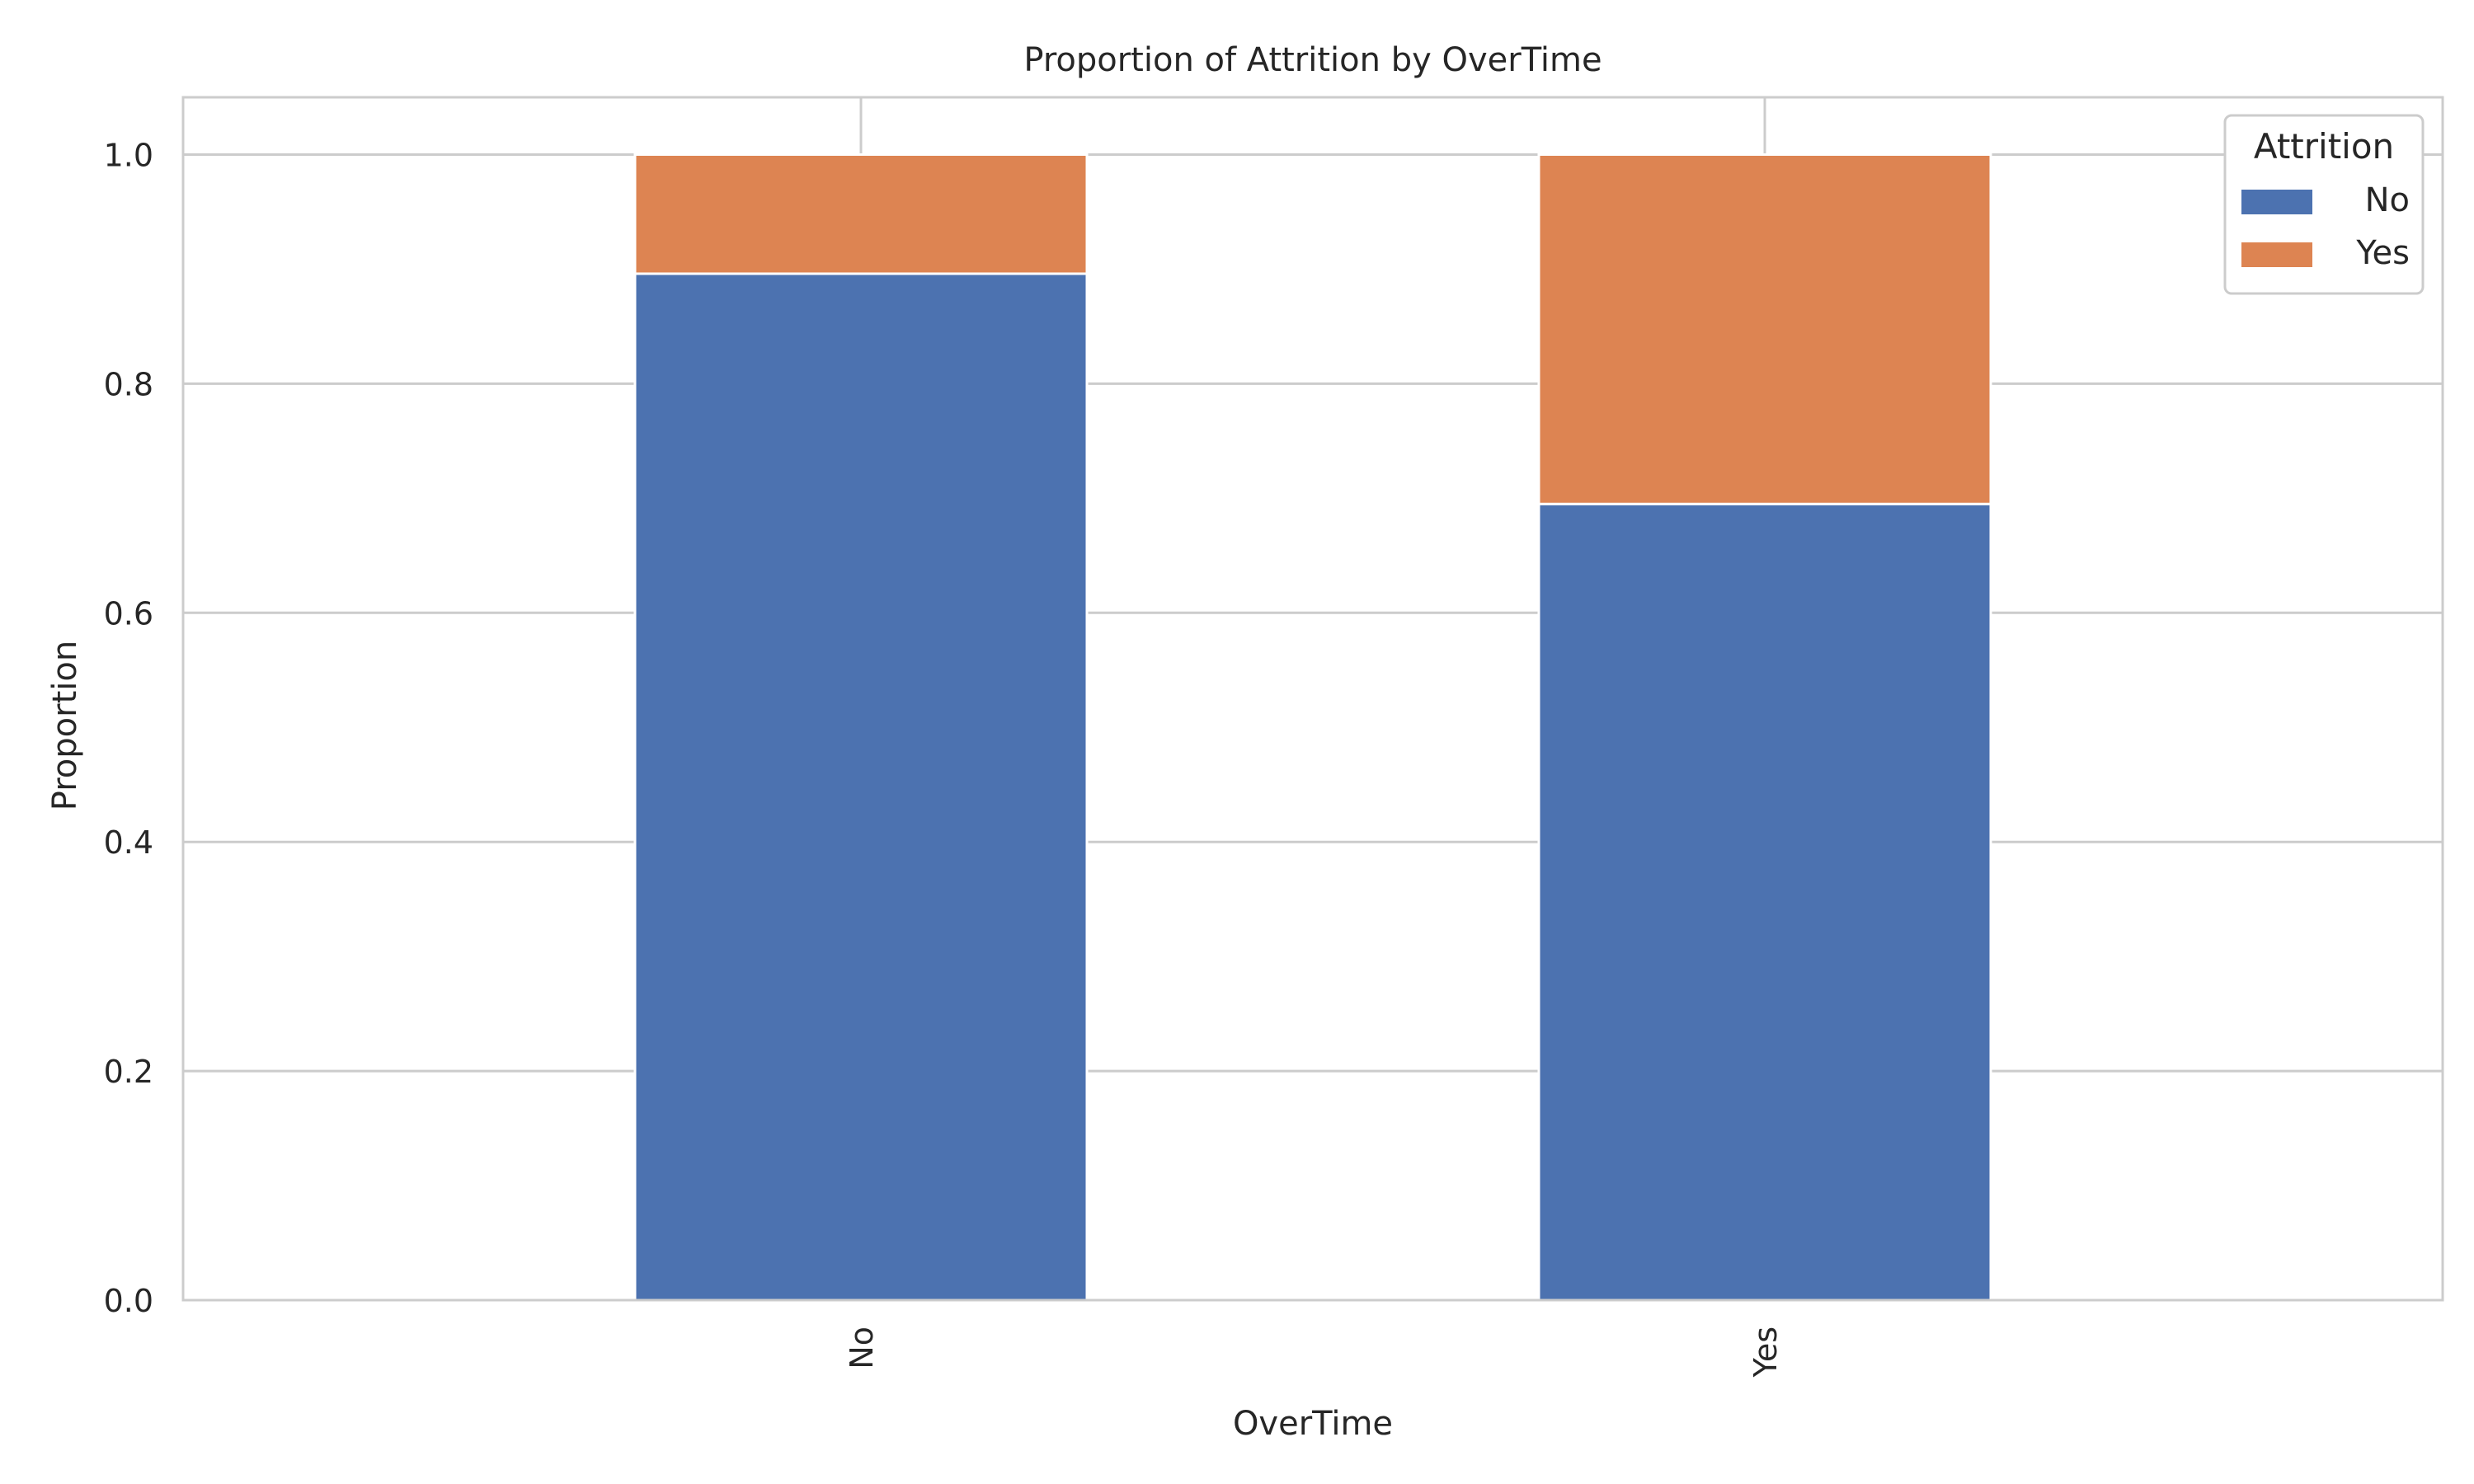  What do you see at coordinates (2387, 200) in the screenshot?
I see `legend-label-no: No` at bounding box center [2387, 200].